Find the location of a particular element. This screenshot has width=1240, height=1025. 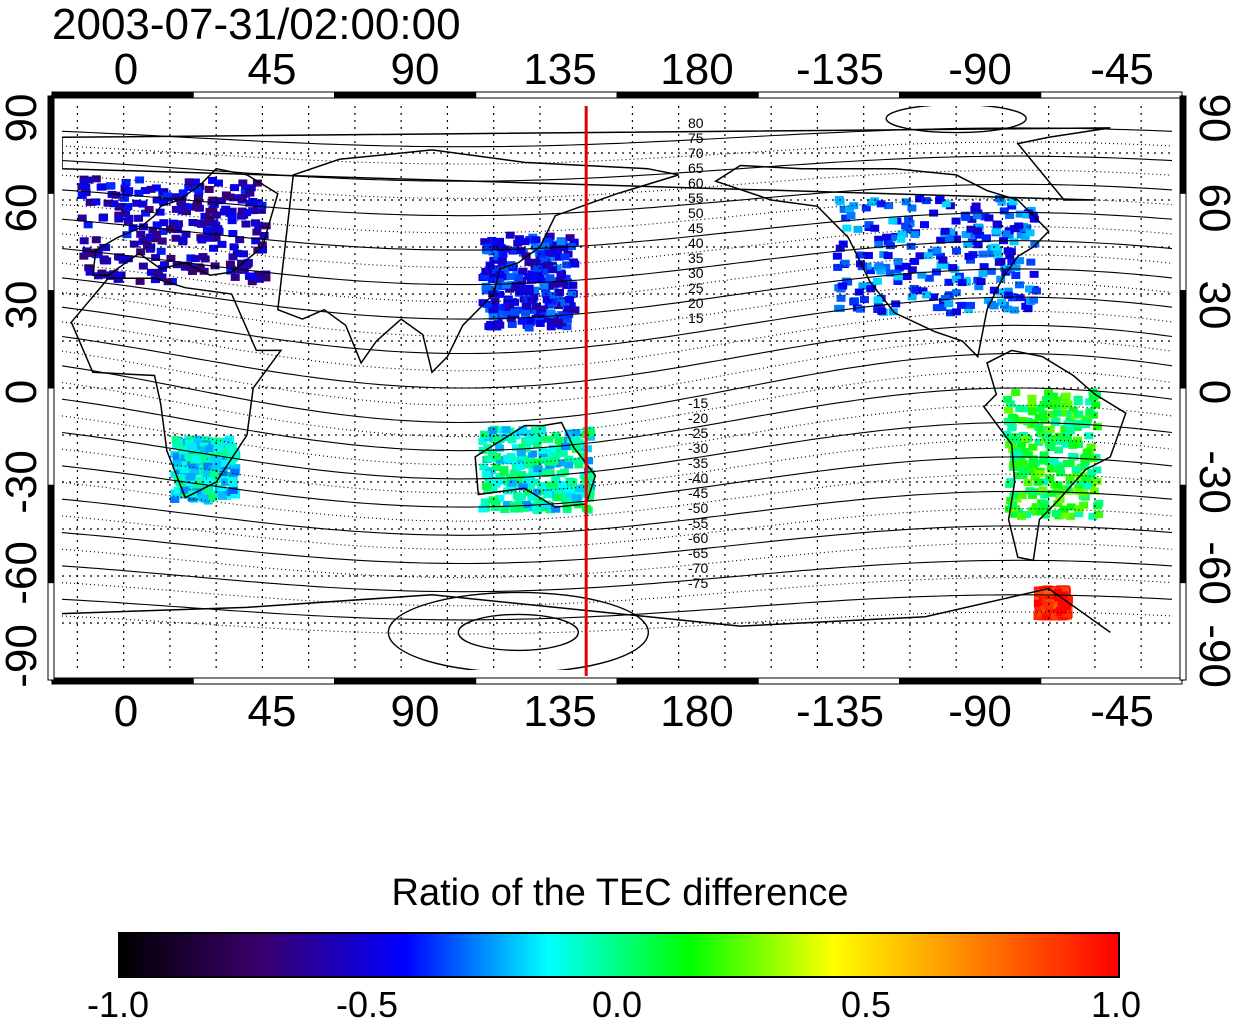

contour-label: -50 is located at coordinates (698, 508).